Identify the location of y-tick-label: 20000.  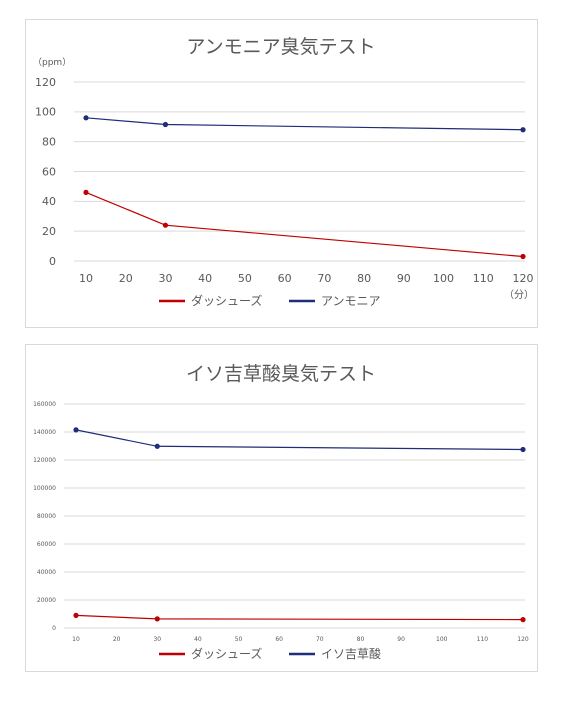
(46, 600).